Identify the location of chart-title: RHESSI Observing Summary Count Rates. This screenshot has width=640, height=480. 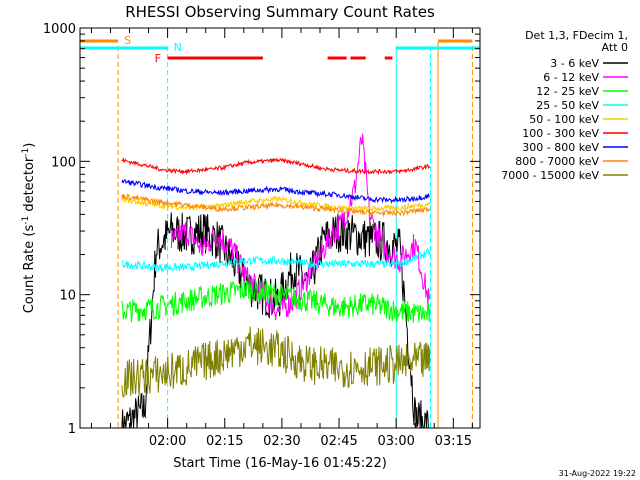
(280, 12).